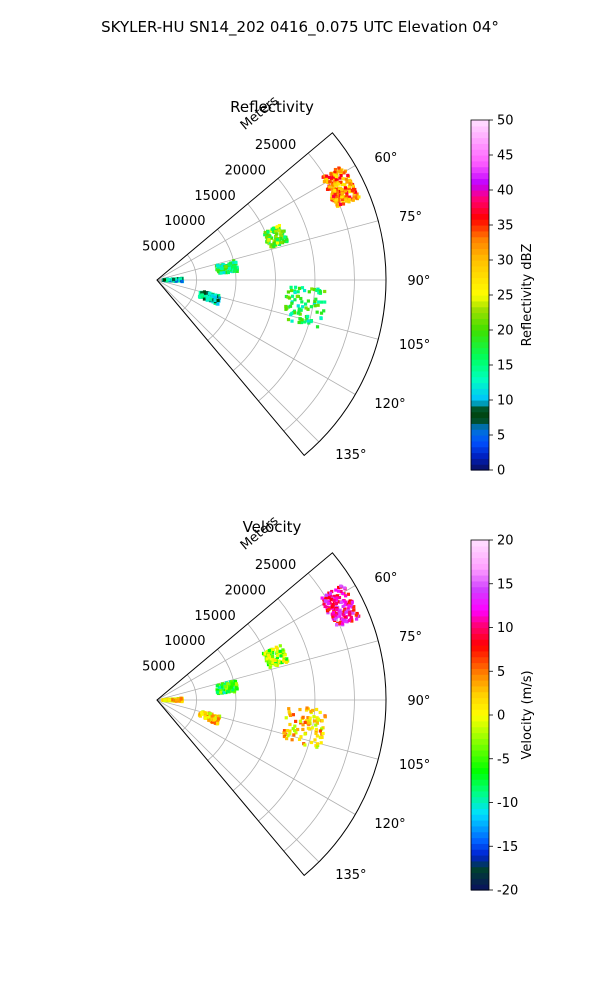 This screenshot has width=600, height=1000. Describe the element at coordinates (271, 714) in the screenshot. I see `polar-frame` at that location.